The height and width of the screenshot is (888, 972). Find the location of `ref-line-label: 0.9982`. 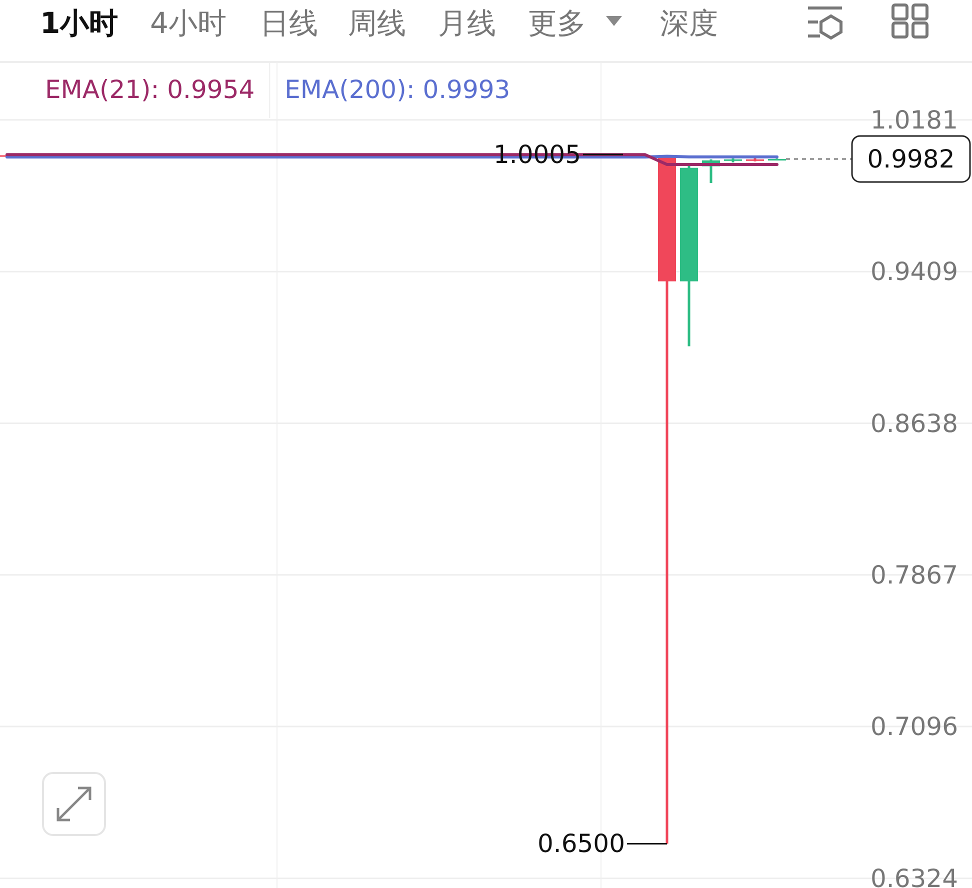

ref-line-label: 0.9982 is located at coordinates (911, 159).